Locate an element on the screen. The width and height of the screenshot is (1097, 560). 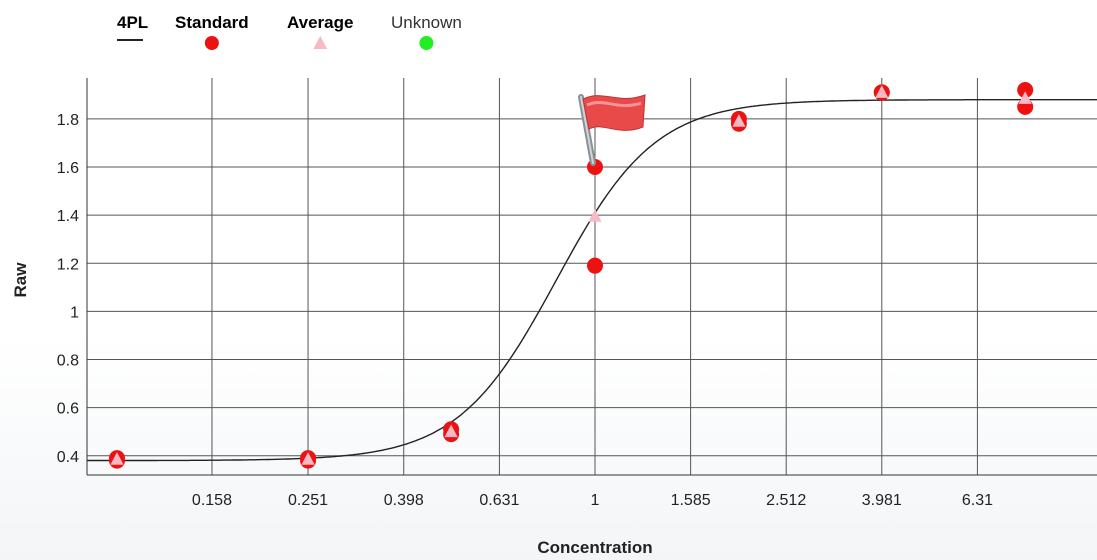
flag-icon is located at coordinates (612, 130).